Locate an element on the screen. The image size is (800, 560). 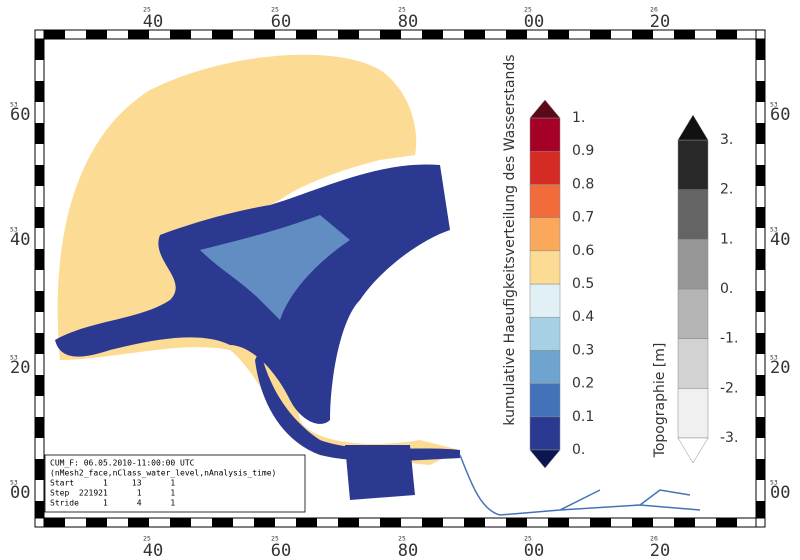
colorbar-label: 0.2 is located at coordinates (583, 384).